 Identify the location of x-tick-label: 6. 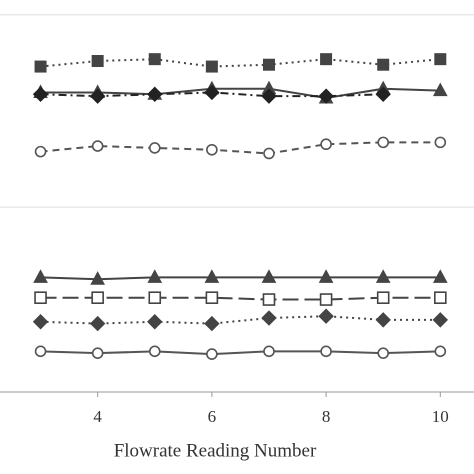
(212, 416).